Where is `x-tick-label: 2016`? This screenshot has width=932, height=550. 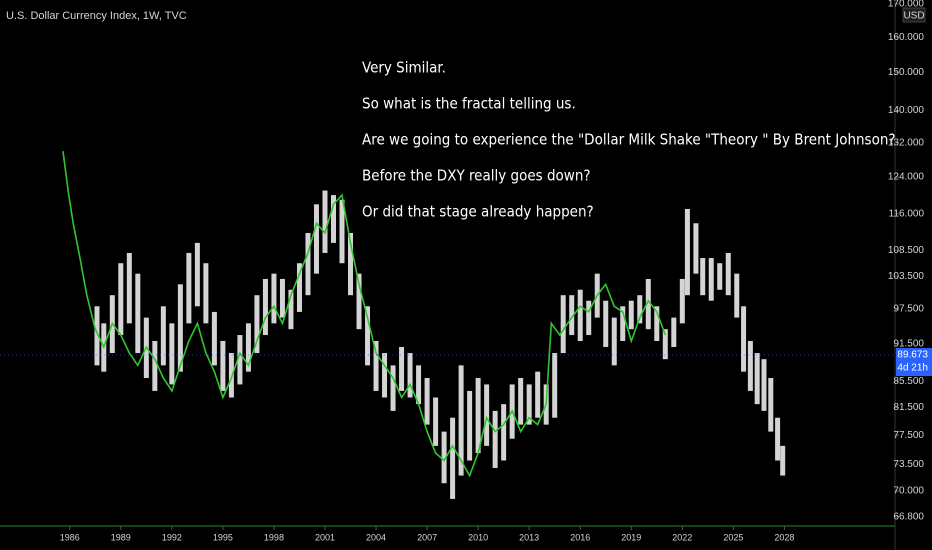 x-tick-label: 2016 is located at coordinates (580, 537).